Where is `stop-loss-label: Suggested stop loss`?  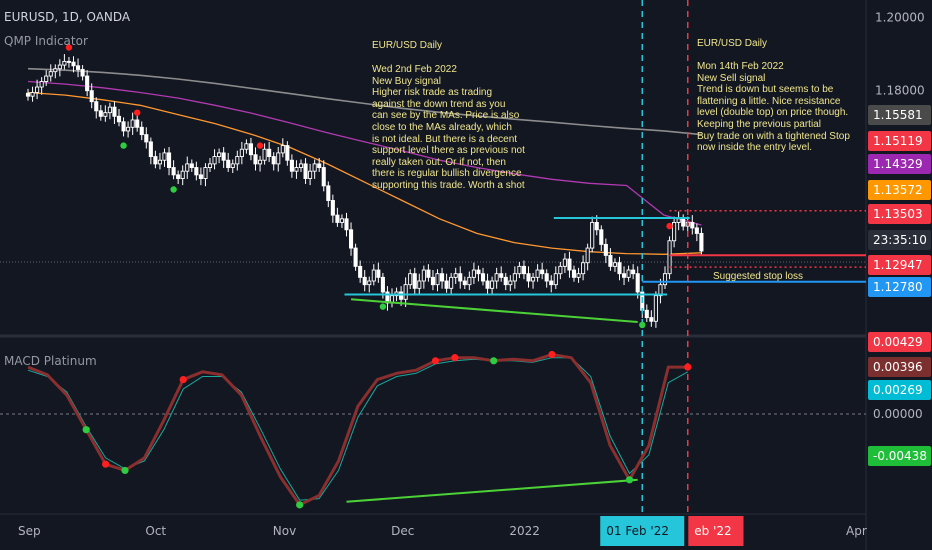
stop-loss-label: Suggested stop loss is located at coordinates (758, 276).